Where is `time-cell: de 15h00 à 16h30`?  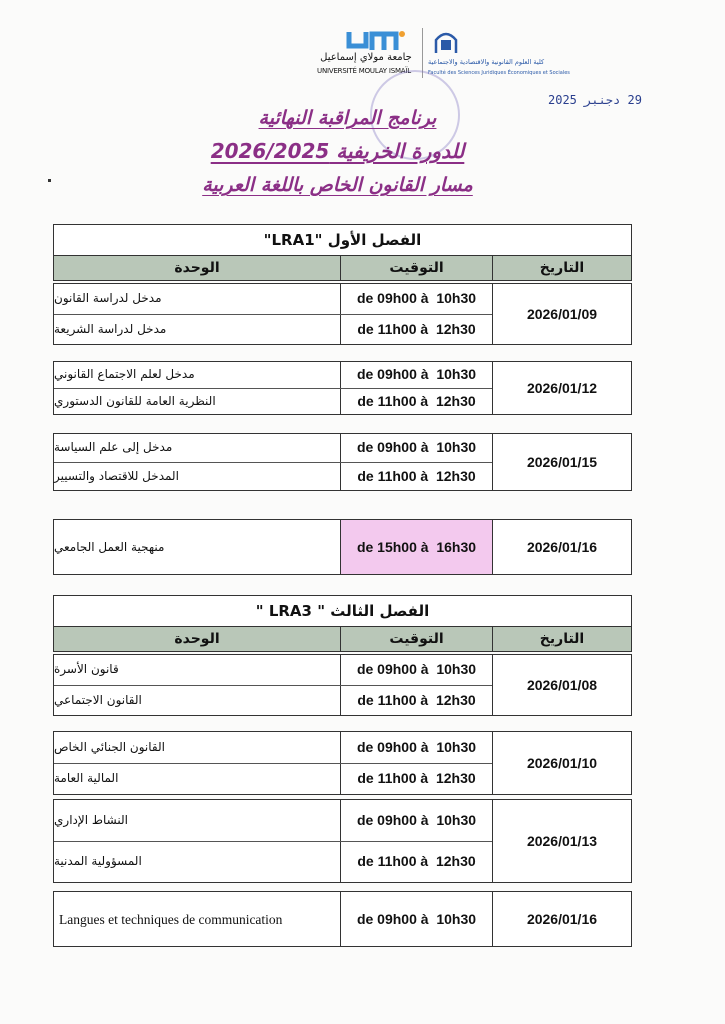
time-cell: de 15h00 à 16h30 is located at coordinates (416, 547).